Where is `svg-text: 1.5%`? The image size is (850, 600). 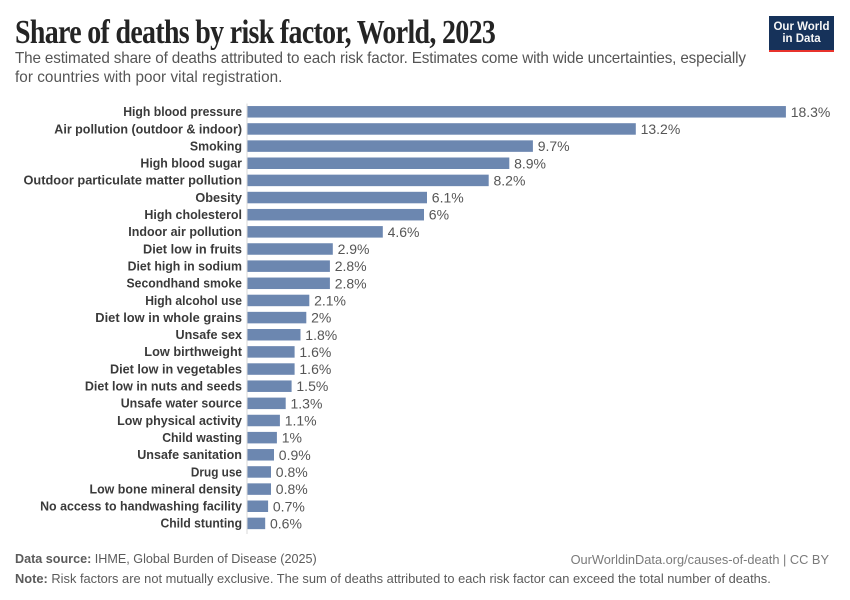
svg-text: 1.5% is located at coordinates (312, 386).